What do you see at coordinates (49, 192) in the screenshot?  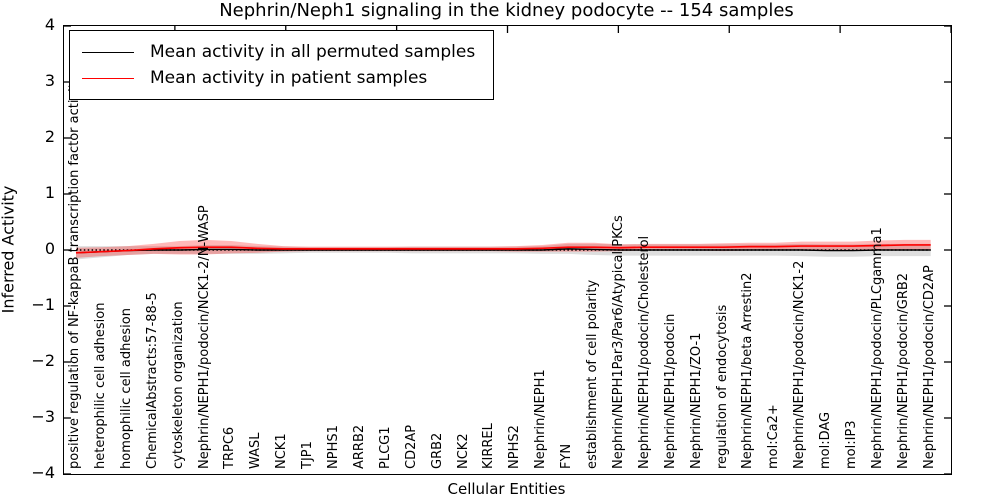 I see `y-tick-label: 1` at bounding box center [49, 192].